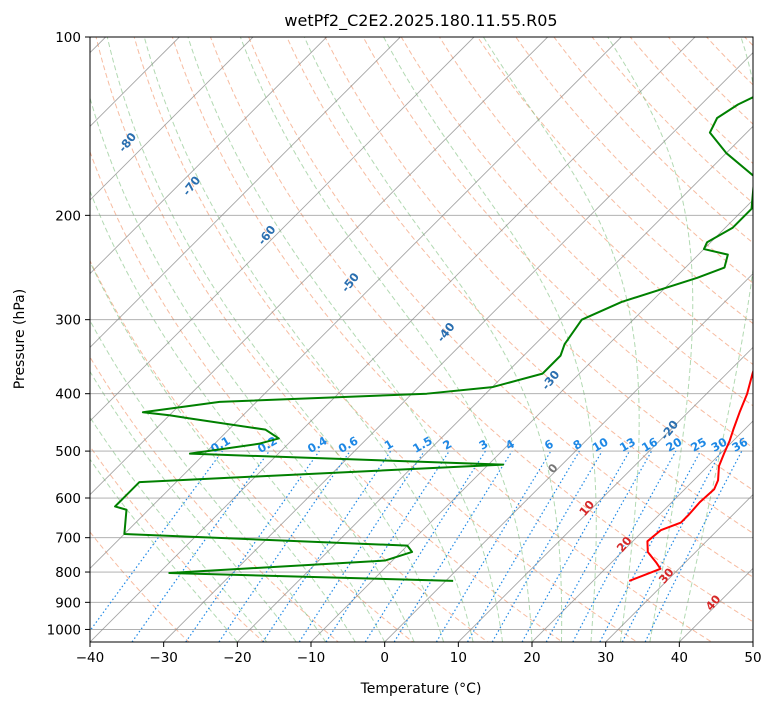 Image resolution: width=775 pixels, height=708 pixels. I want to click on y-tick-label: 700, so click(68, 539).